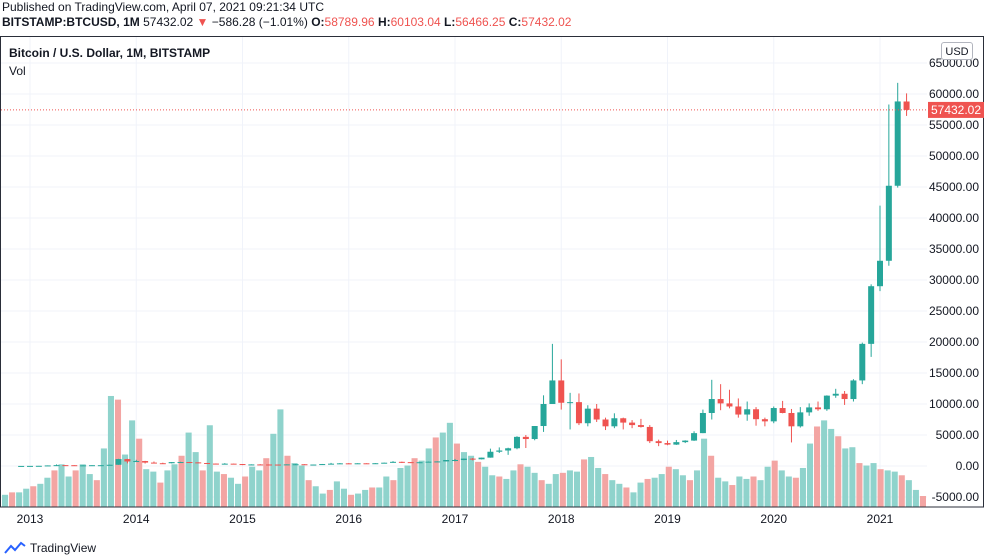 Image resolution: width=994 pixels, height=559 pixels. What do you see at coordinates (384, 22) in the screenshot?
I see `high-label: H:` at bounding box center [384, 22].